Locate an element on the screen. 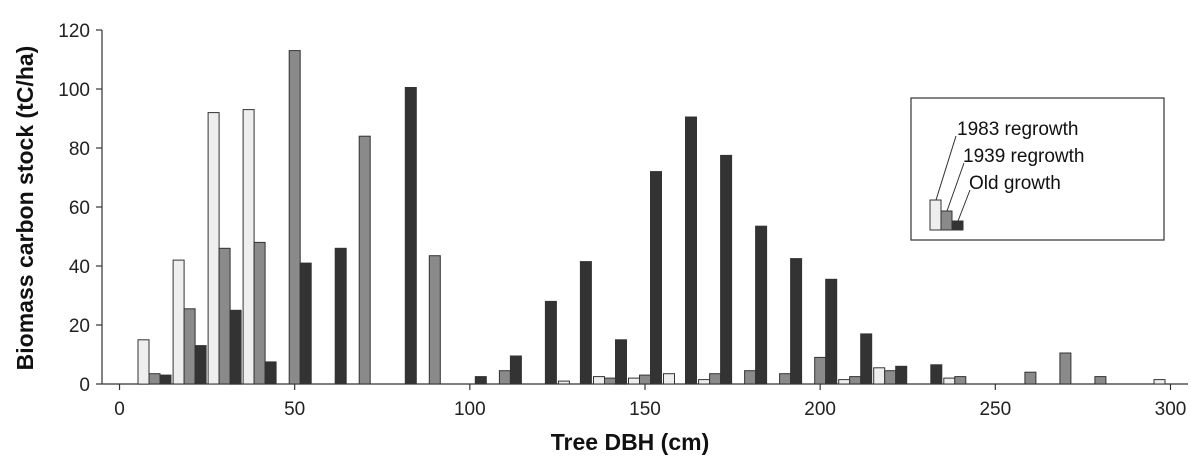 The image size is (1191, 456). legend: 1983 regrowth 1939 regrowth Old growth is located at coordinates (1037, 169).